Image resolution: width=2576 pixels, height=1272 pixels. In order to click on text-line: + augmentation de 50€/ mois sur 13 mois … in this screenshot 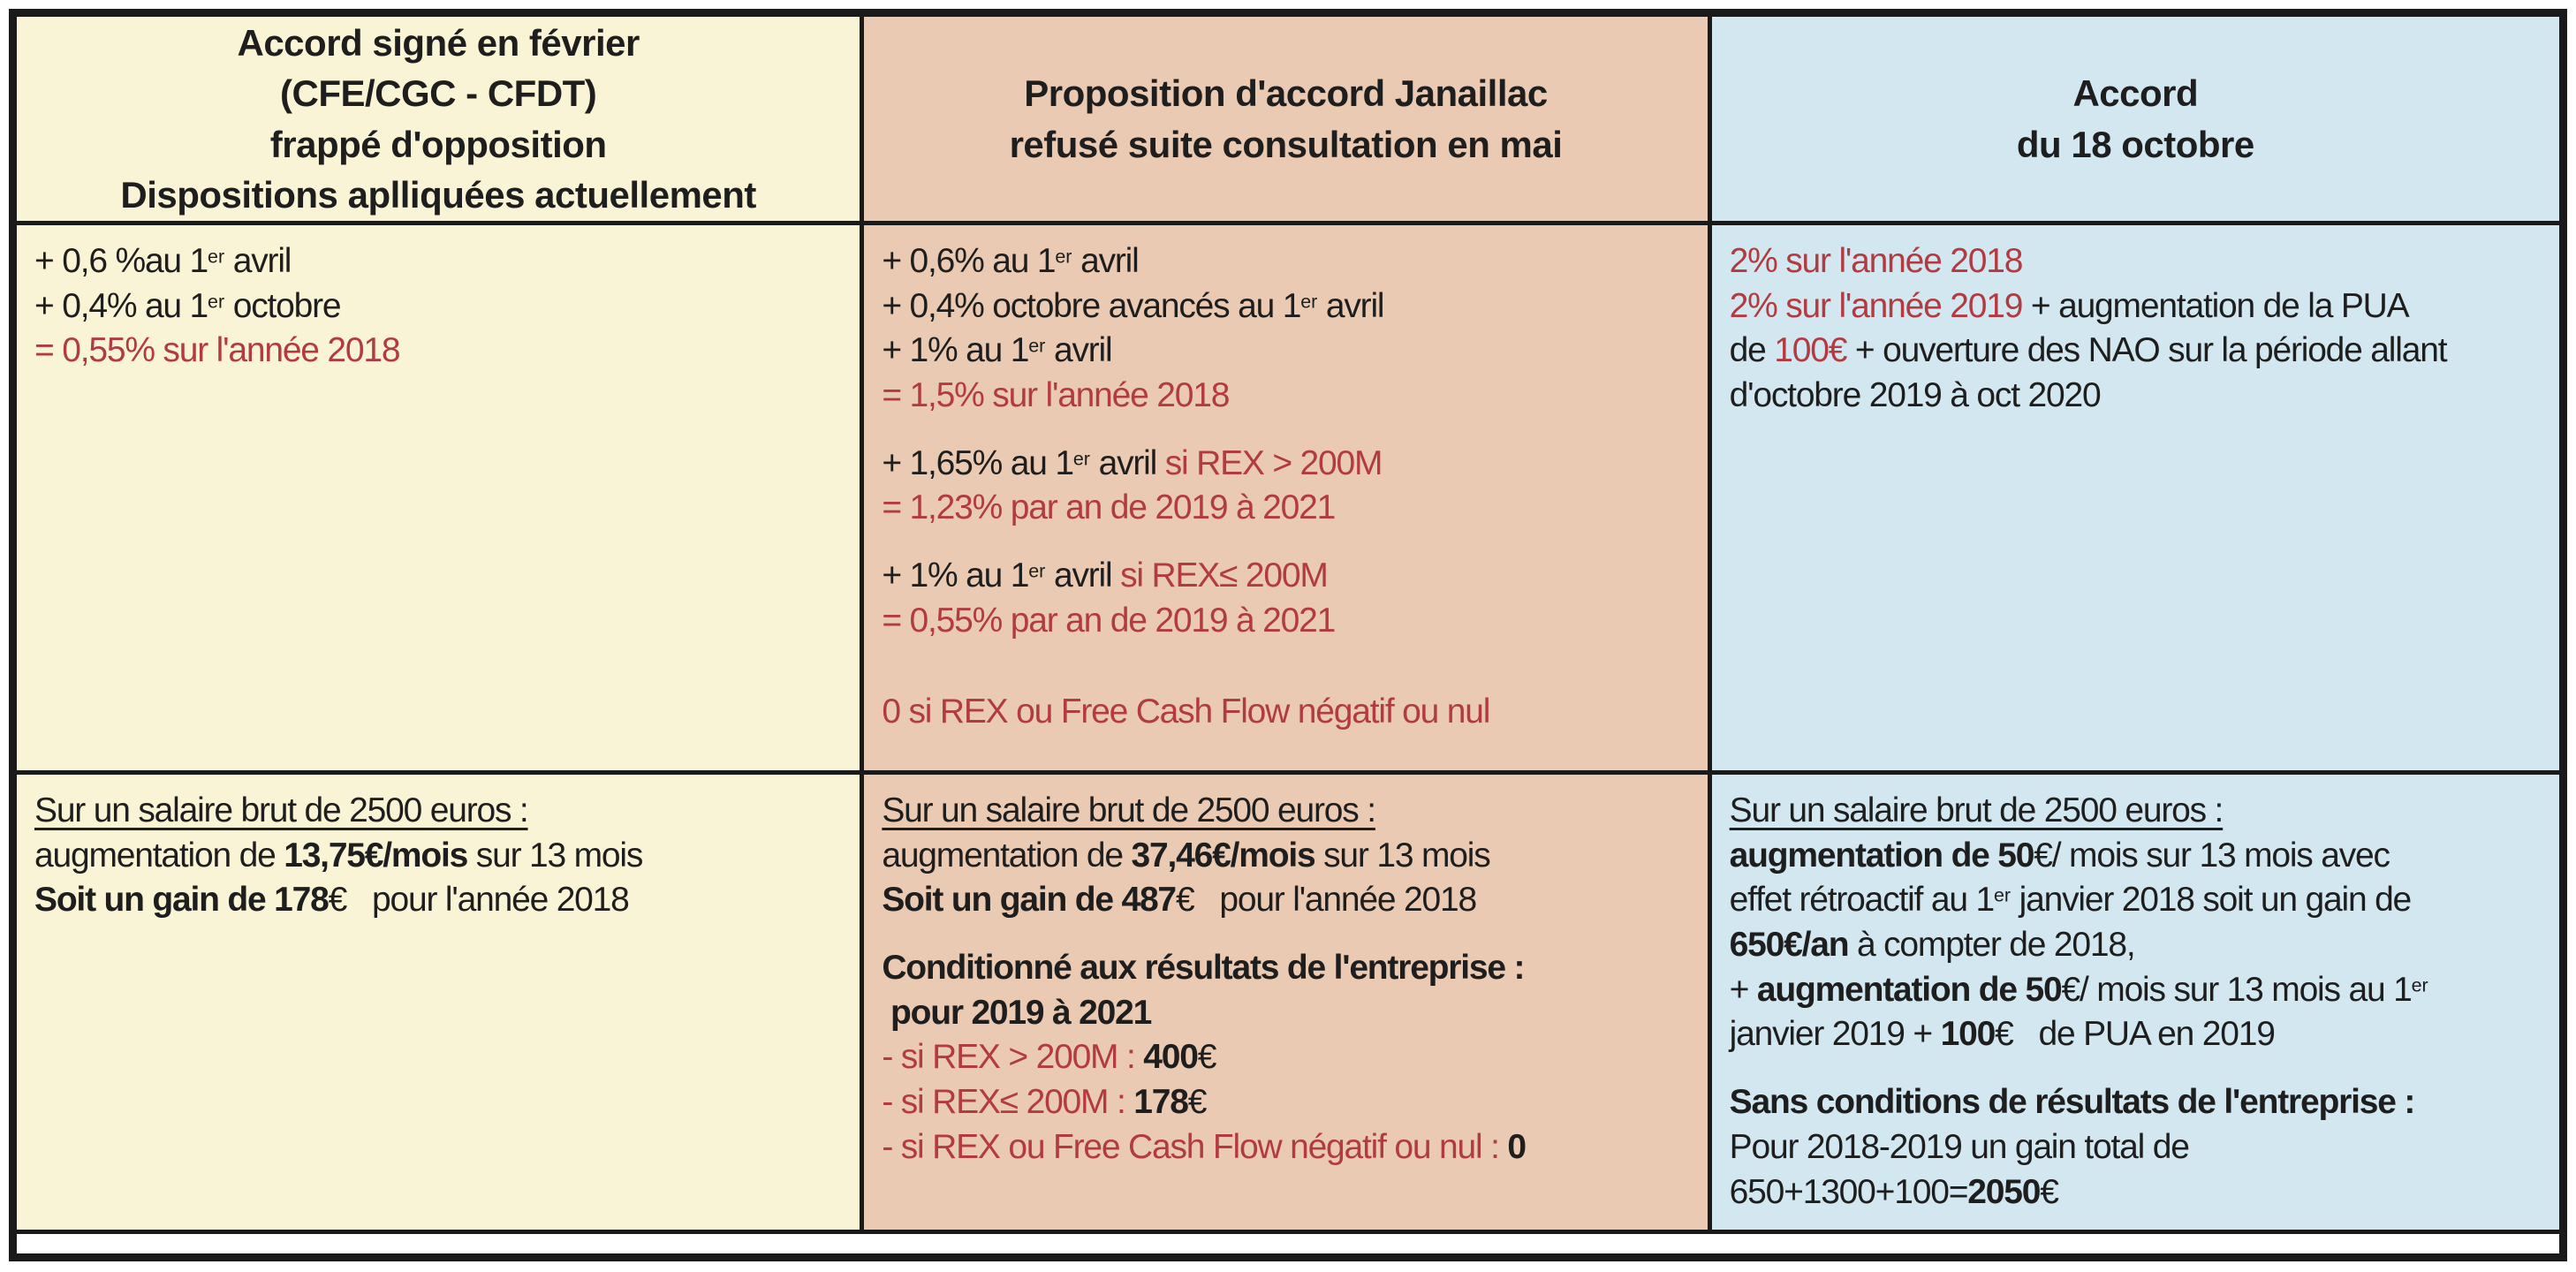, I will do `click(2136, 990)`.